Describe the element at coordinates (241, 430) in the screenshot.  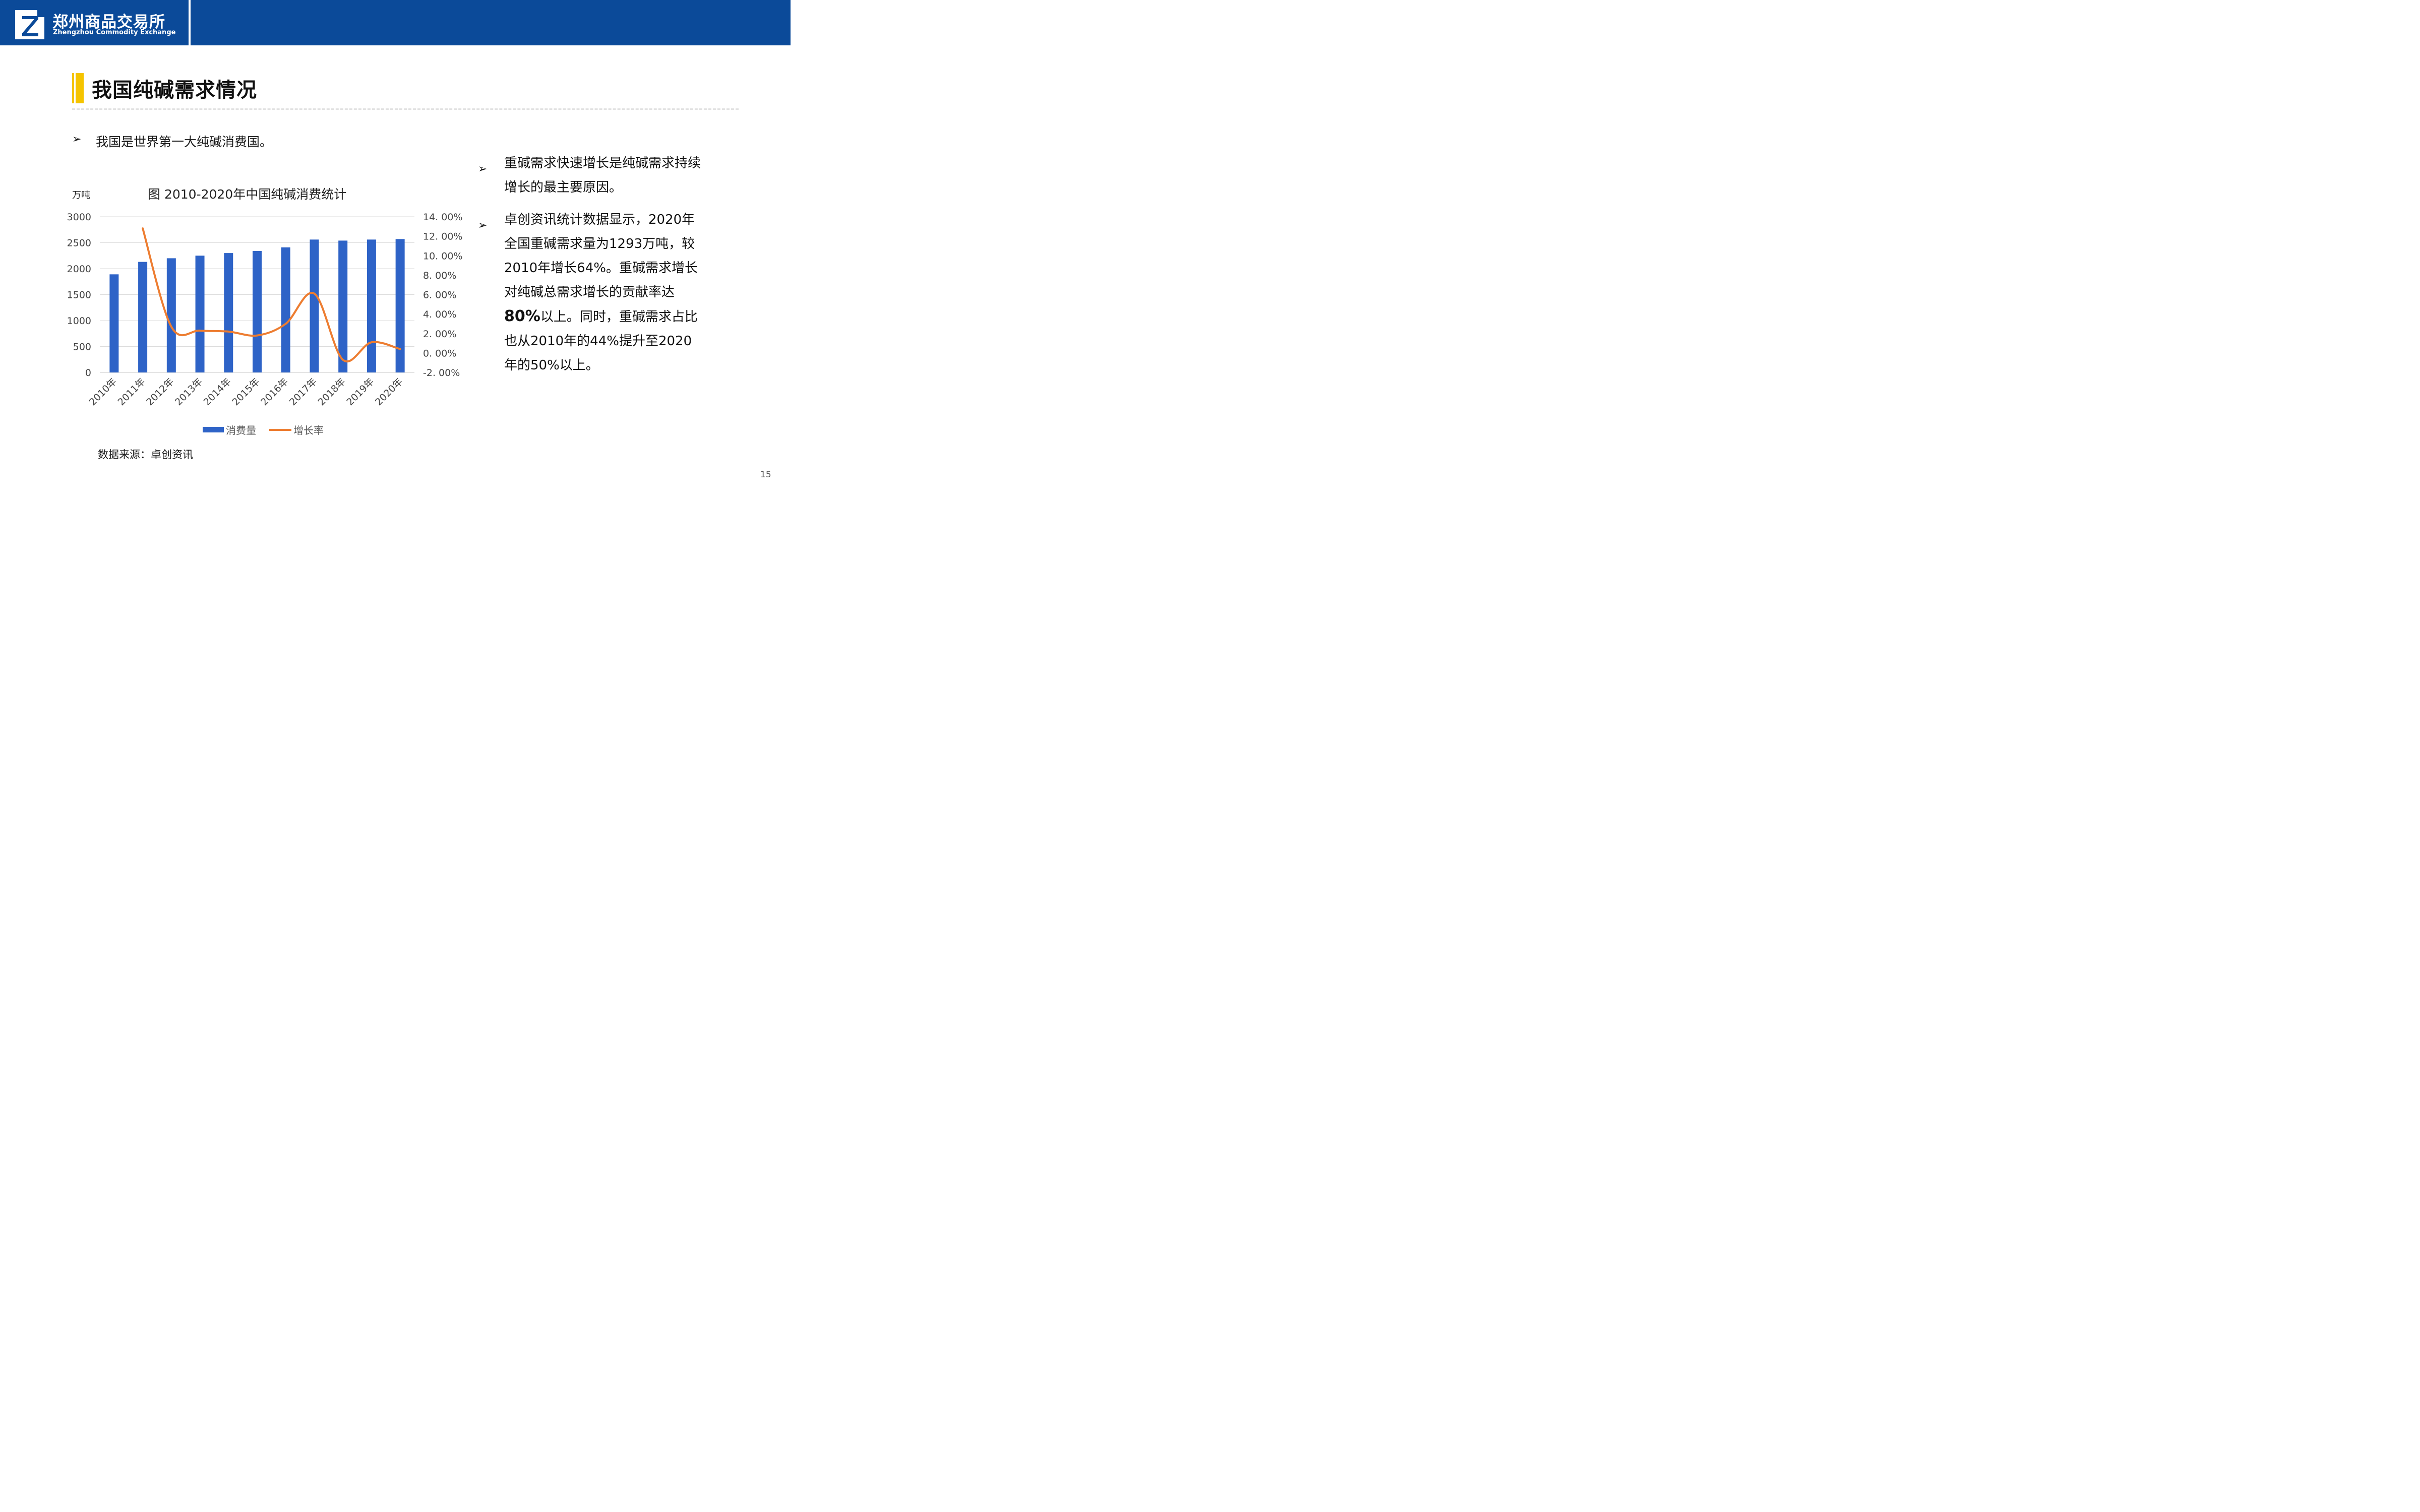
I see `legend-bar-label: 消费量` at that location.